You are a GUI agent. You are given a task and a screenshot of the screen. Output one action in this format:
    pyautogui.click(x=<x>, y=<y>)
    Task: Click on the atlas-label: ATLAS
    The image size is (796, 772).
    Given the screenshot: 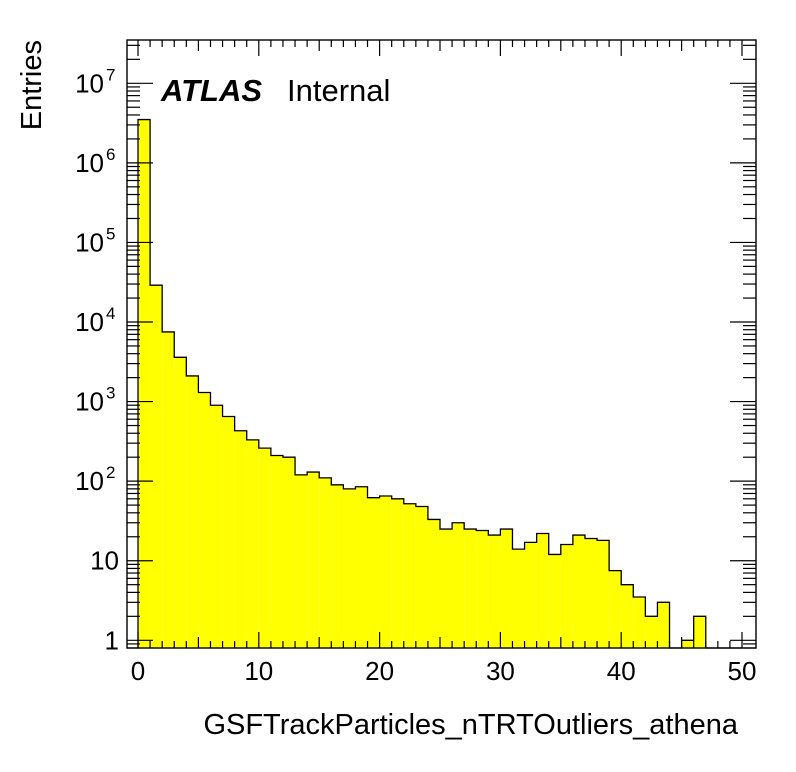 What is the action you would take?
    pyautogui.click(x=211, y=90)
    